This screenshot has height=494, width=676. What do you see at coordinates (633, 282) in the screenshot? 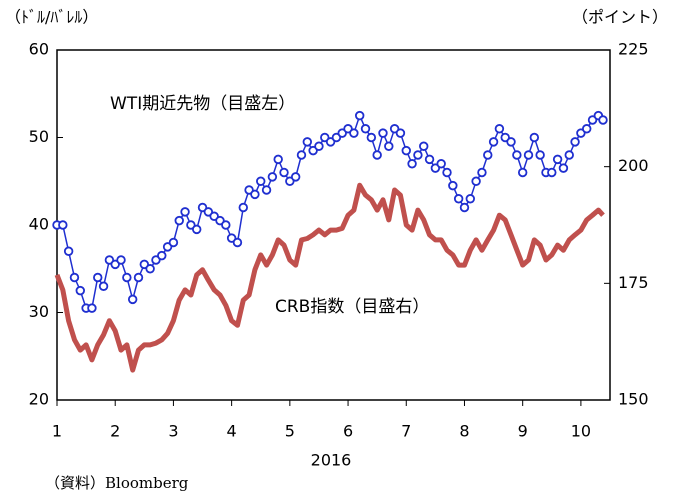
I see `y2-tick-label: 175` at bounding box center [633, 282].